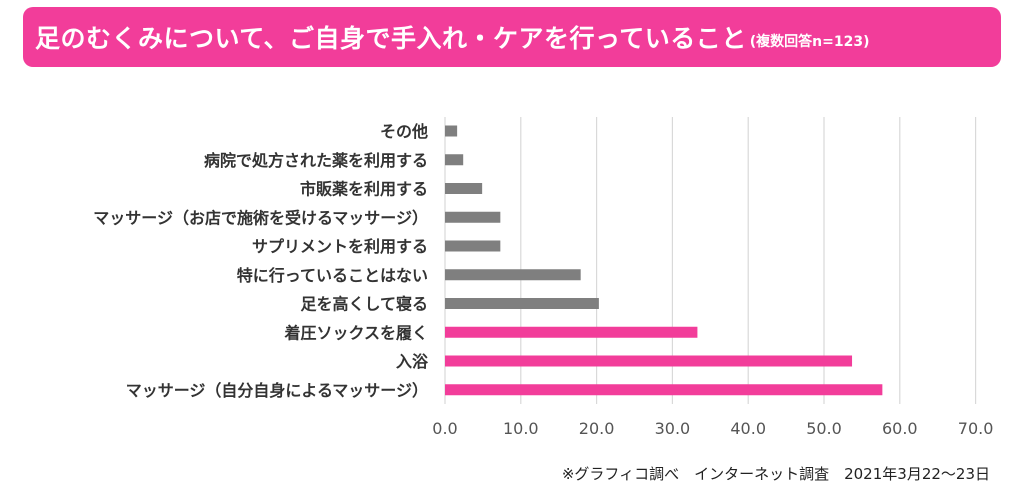 The height and width of the screenshot is (496, 1023). I want to click on category-label: 病院で処方された薬を利用する, so click(316, 160).